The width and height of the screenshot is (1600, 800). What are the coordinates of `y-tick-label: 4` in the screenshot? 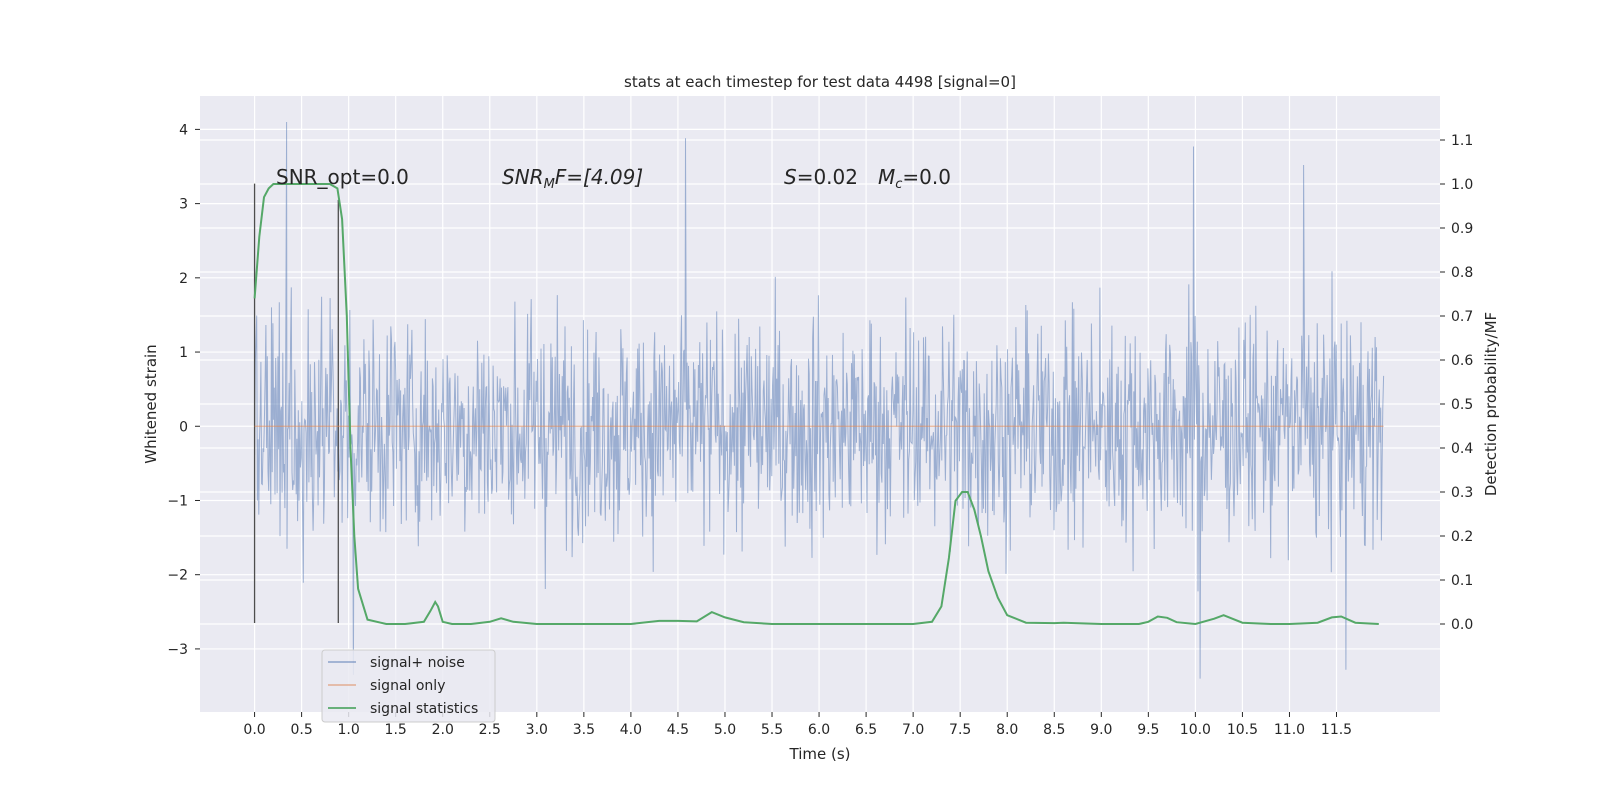 It's located at (183, 130).